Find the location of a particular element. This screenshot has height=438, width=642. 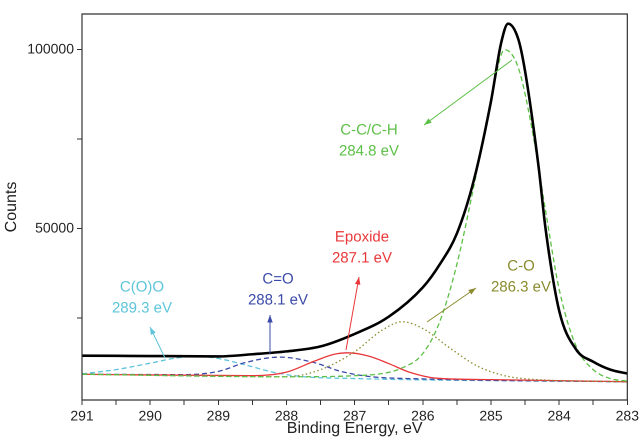

x-tick-label: 289 is located at coordinates (218, 415).